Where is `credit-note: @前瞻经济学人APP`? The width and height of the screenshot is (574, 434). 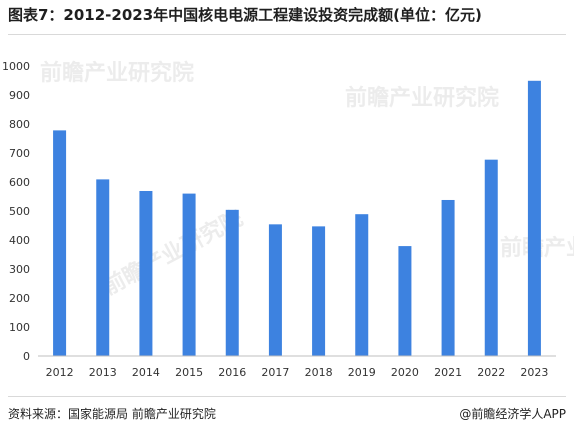 credit-note: @前瞻经济学人APP is located at coordinates (512, 414).